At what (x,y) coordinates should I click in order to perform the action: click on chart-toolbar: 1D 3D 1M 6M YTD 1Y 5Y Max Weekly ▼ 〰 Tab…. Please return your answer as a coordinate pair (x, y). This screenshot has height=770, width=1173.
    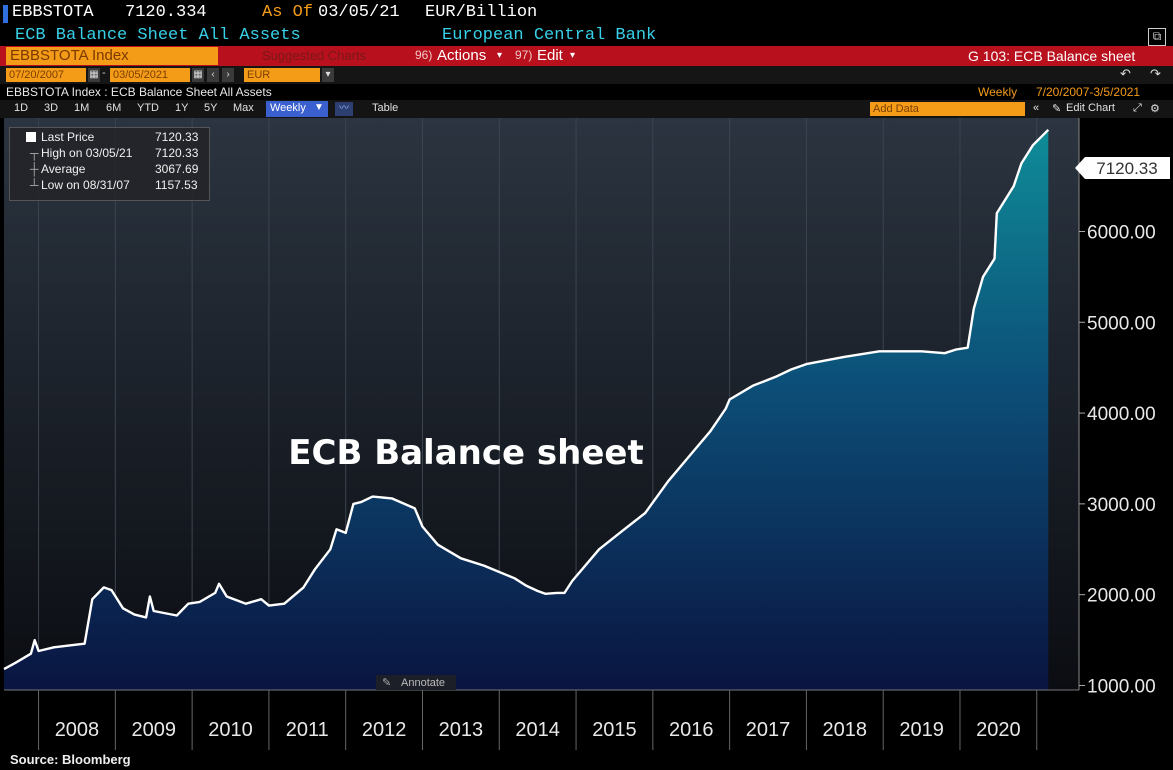
    Looking at the image, I should click on (586, 109).